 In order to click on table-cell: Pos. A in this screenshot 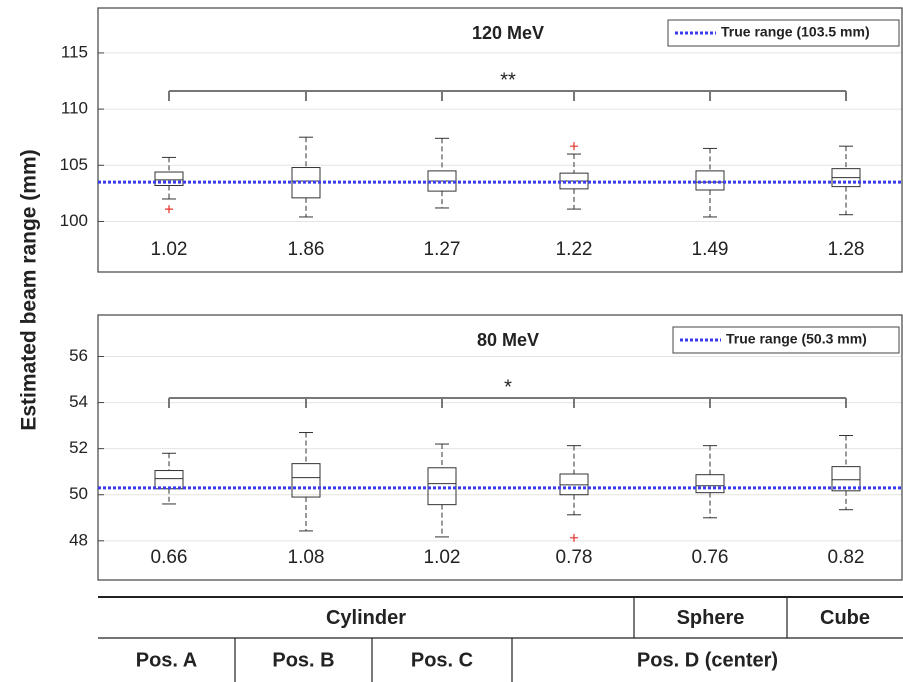, I will do `click(167, 660)`.